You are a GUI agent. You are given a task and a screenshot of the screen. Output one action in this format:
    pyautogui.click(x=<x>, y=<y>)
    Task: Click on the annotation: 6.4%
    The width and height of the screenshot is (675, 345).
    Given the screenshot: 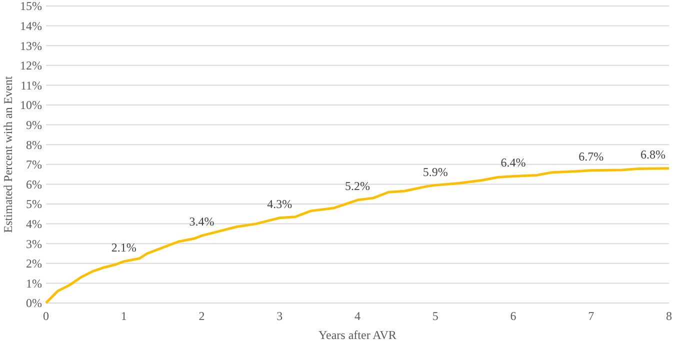 What is the action you would take?
    pyautogui.click(x=513, y=162)
    